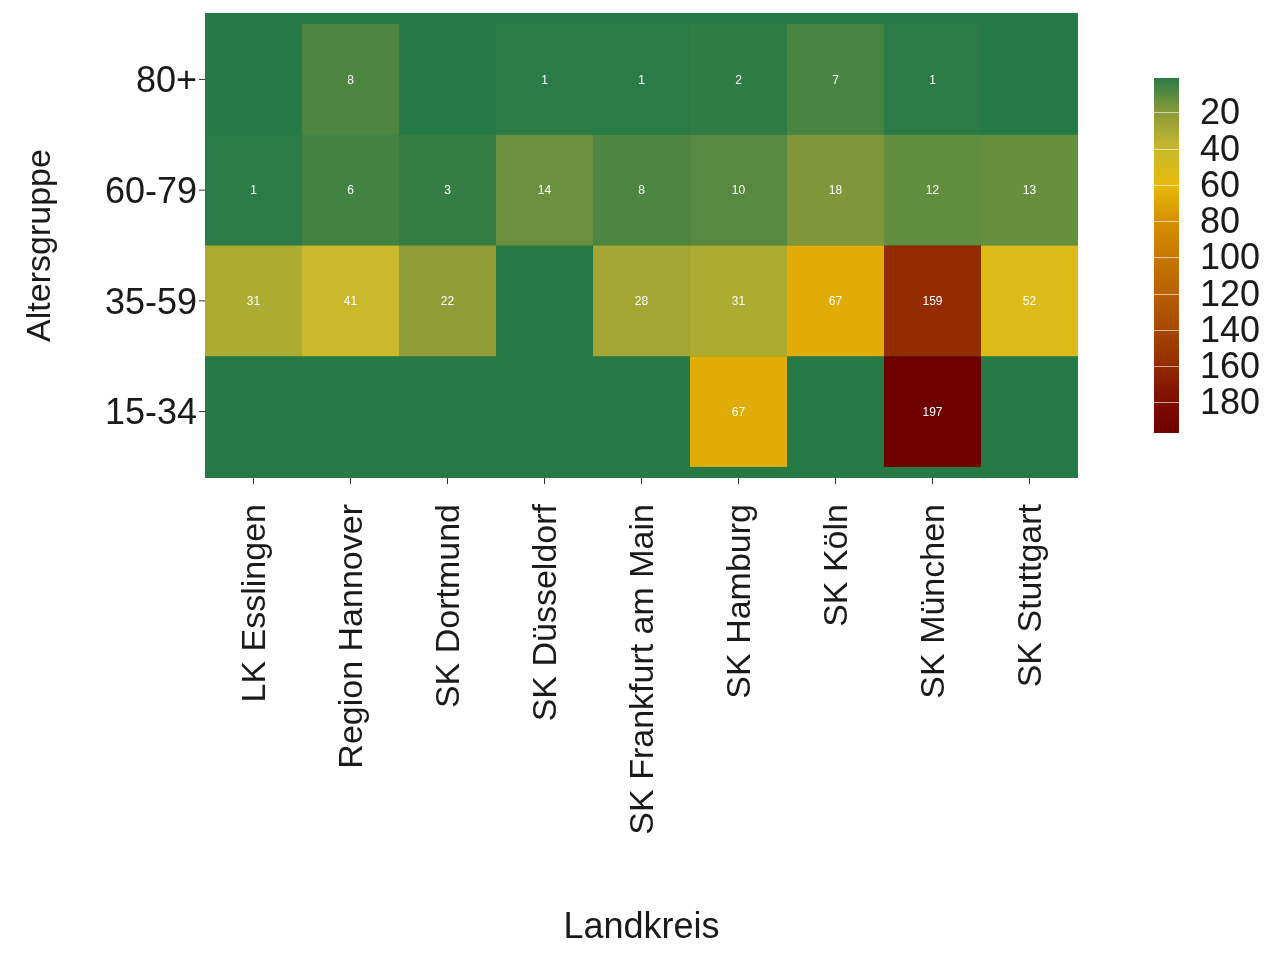 The image size is (1280, 953). Describe the element at coordinates (351, 190) in the screenshot. I see `data-label: 6` at that location.